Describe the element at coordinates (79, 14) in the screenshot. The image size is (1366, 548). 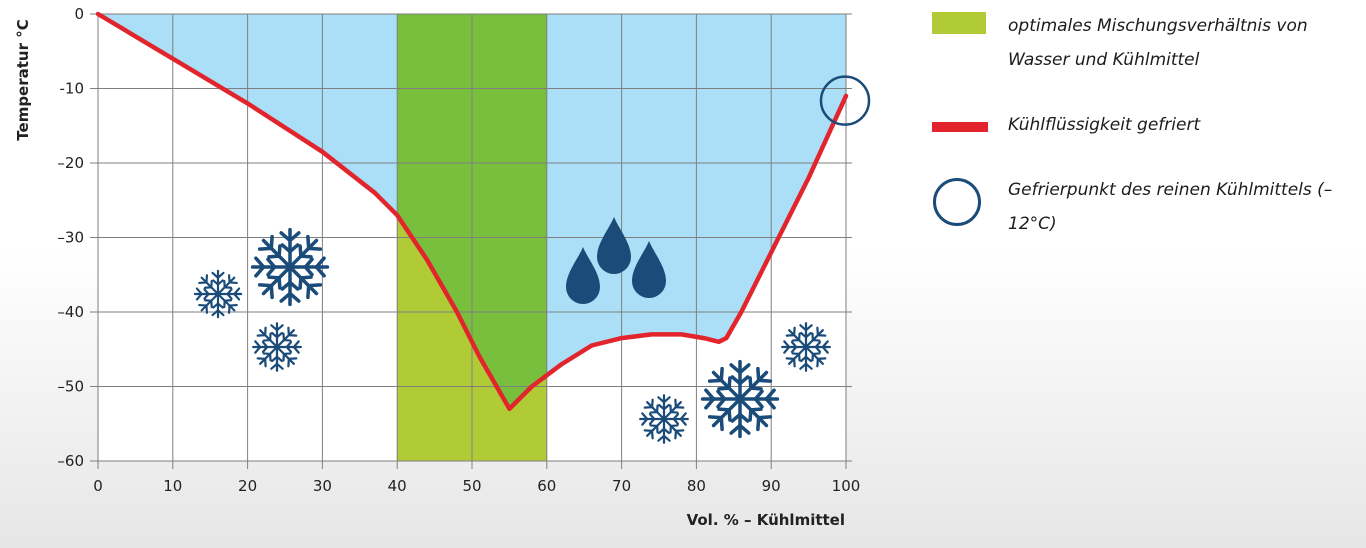
I see `y-tick-label: 0` at that location.